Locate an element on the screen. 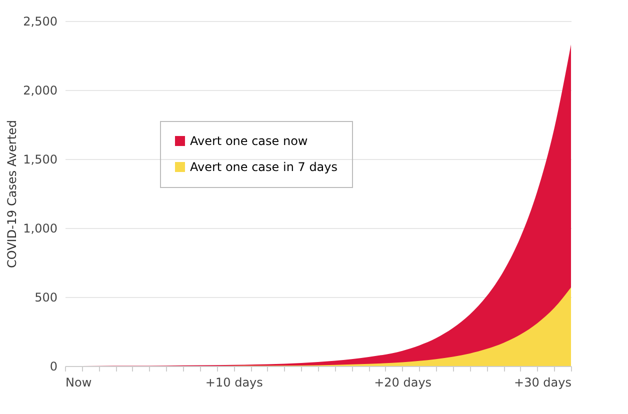  y-tick-label: 2,500 is located at coordinates (40, 21).